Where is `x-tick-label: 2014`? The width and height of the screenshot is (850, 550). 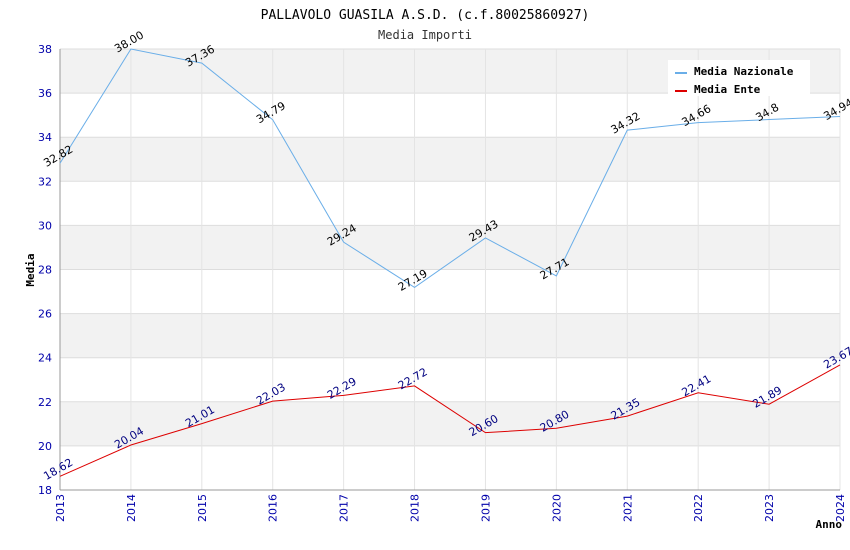 x-tick-label: 2014 is located at coordinates (131, 508).